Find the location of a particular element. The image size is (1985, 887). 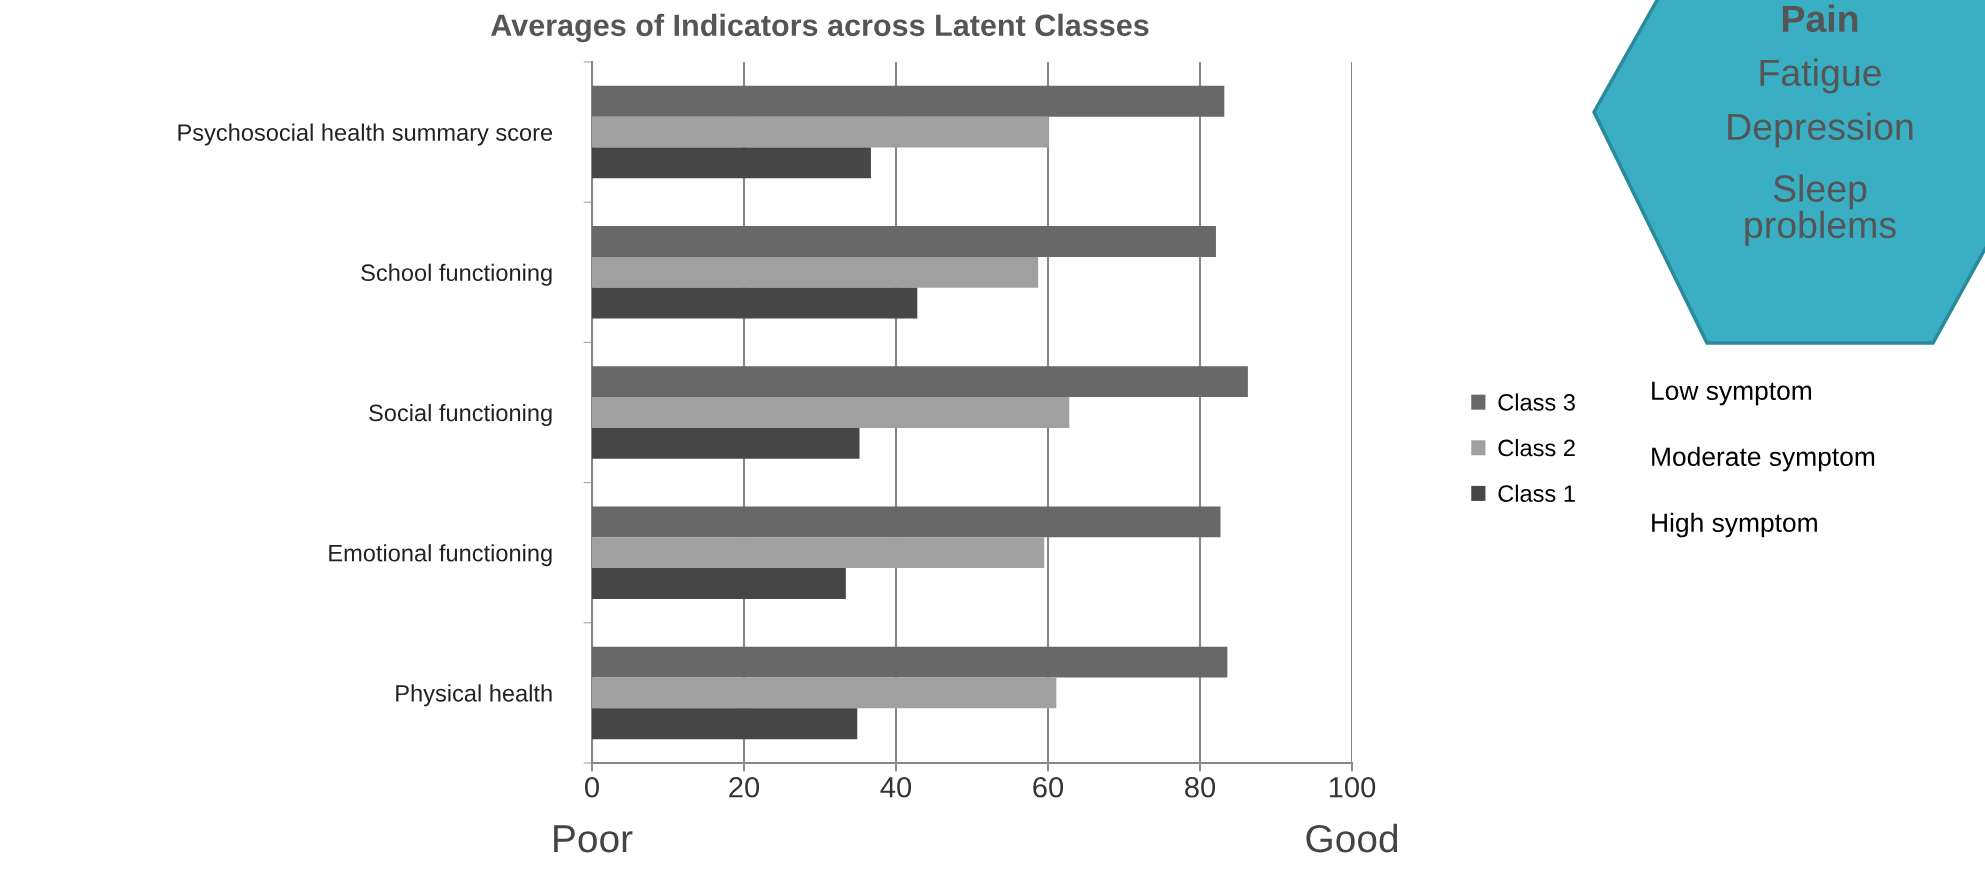

text: Pain is located at coordinates (1820, 18).